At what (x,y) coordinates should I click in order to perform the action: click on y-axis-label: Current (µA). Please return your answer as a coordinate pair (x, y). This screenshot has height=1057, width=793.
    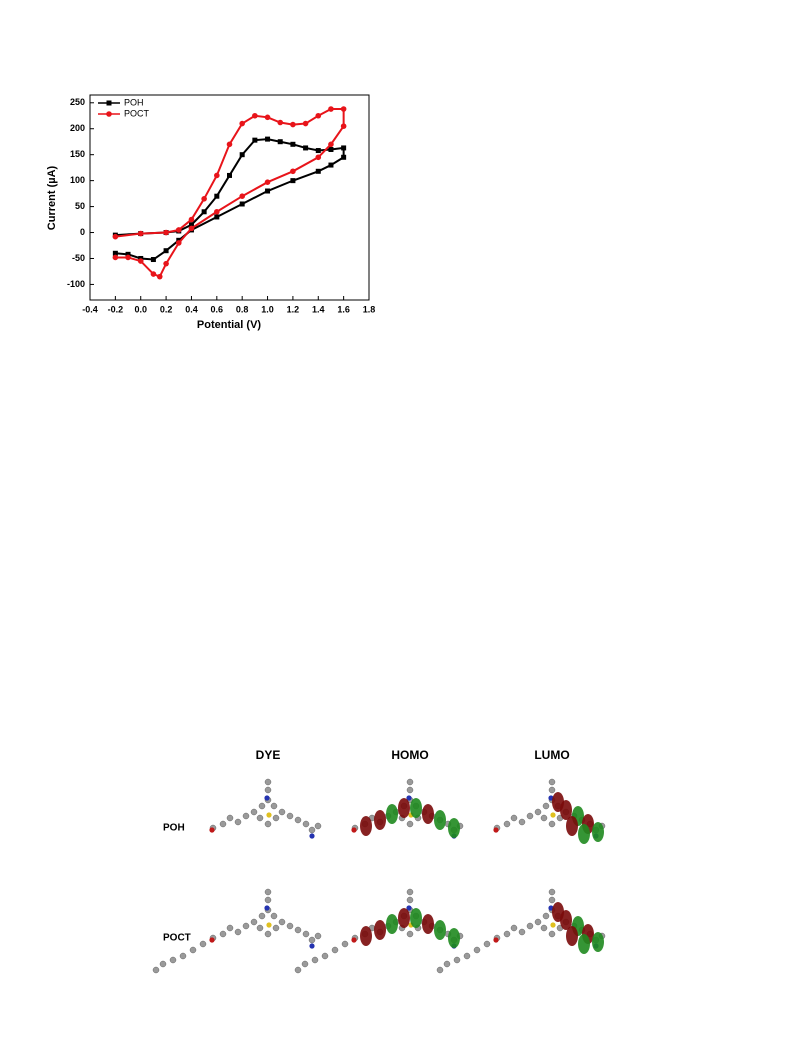
    Looking at the image, I should click on (52, 197).